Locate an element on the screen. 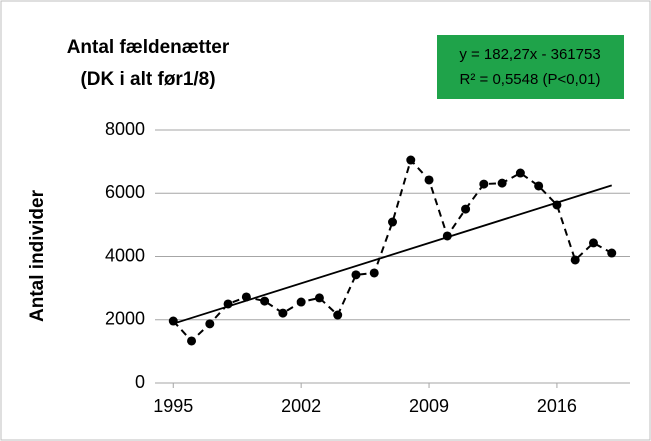  annotation-box is located at coordinates (530, 67).